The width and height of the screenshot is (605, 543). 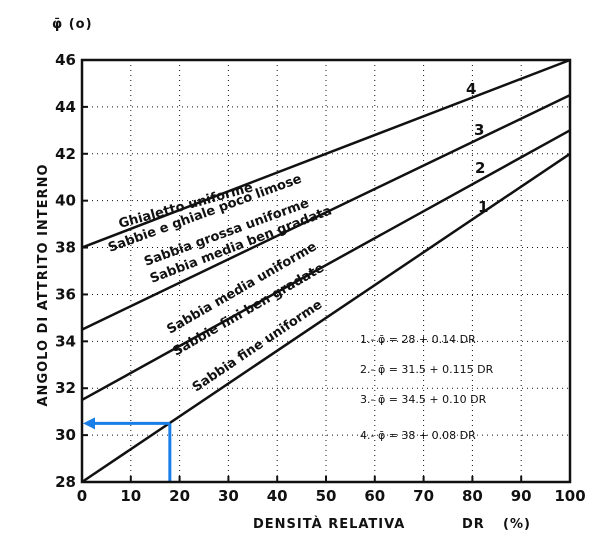 What do you see at coordinates (82, 496) in the screenshot?
I see `x-tick-label-0: 0` at bounding box center [82, 496].